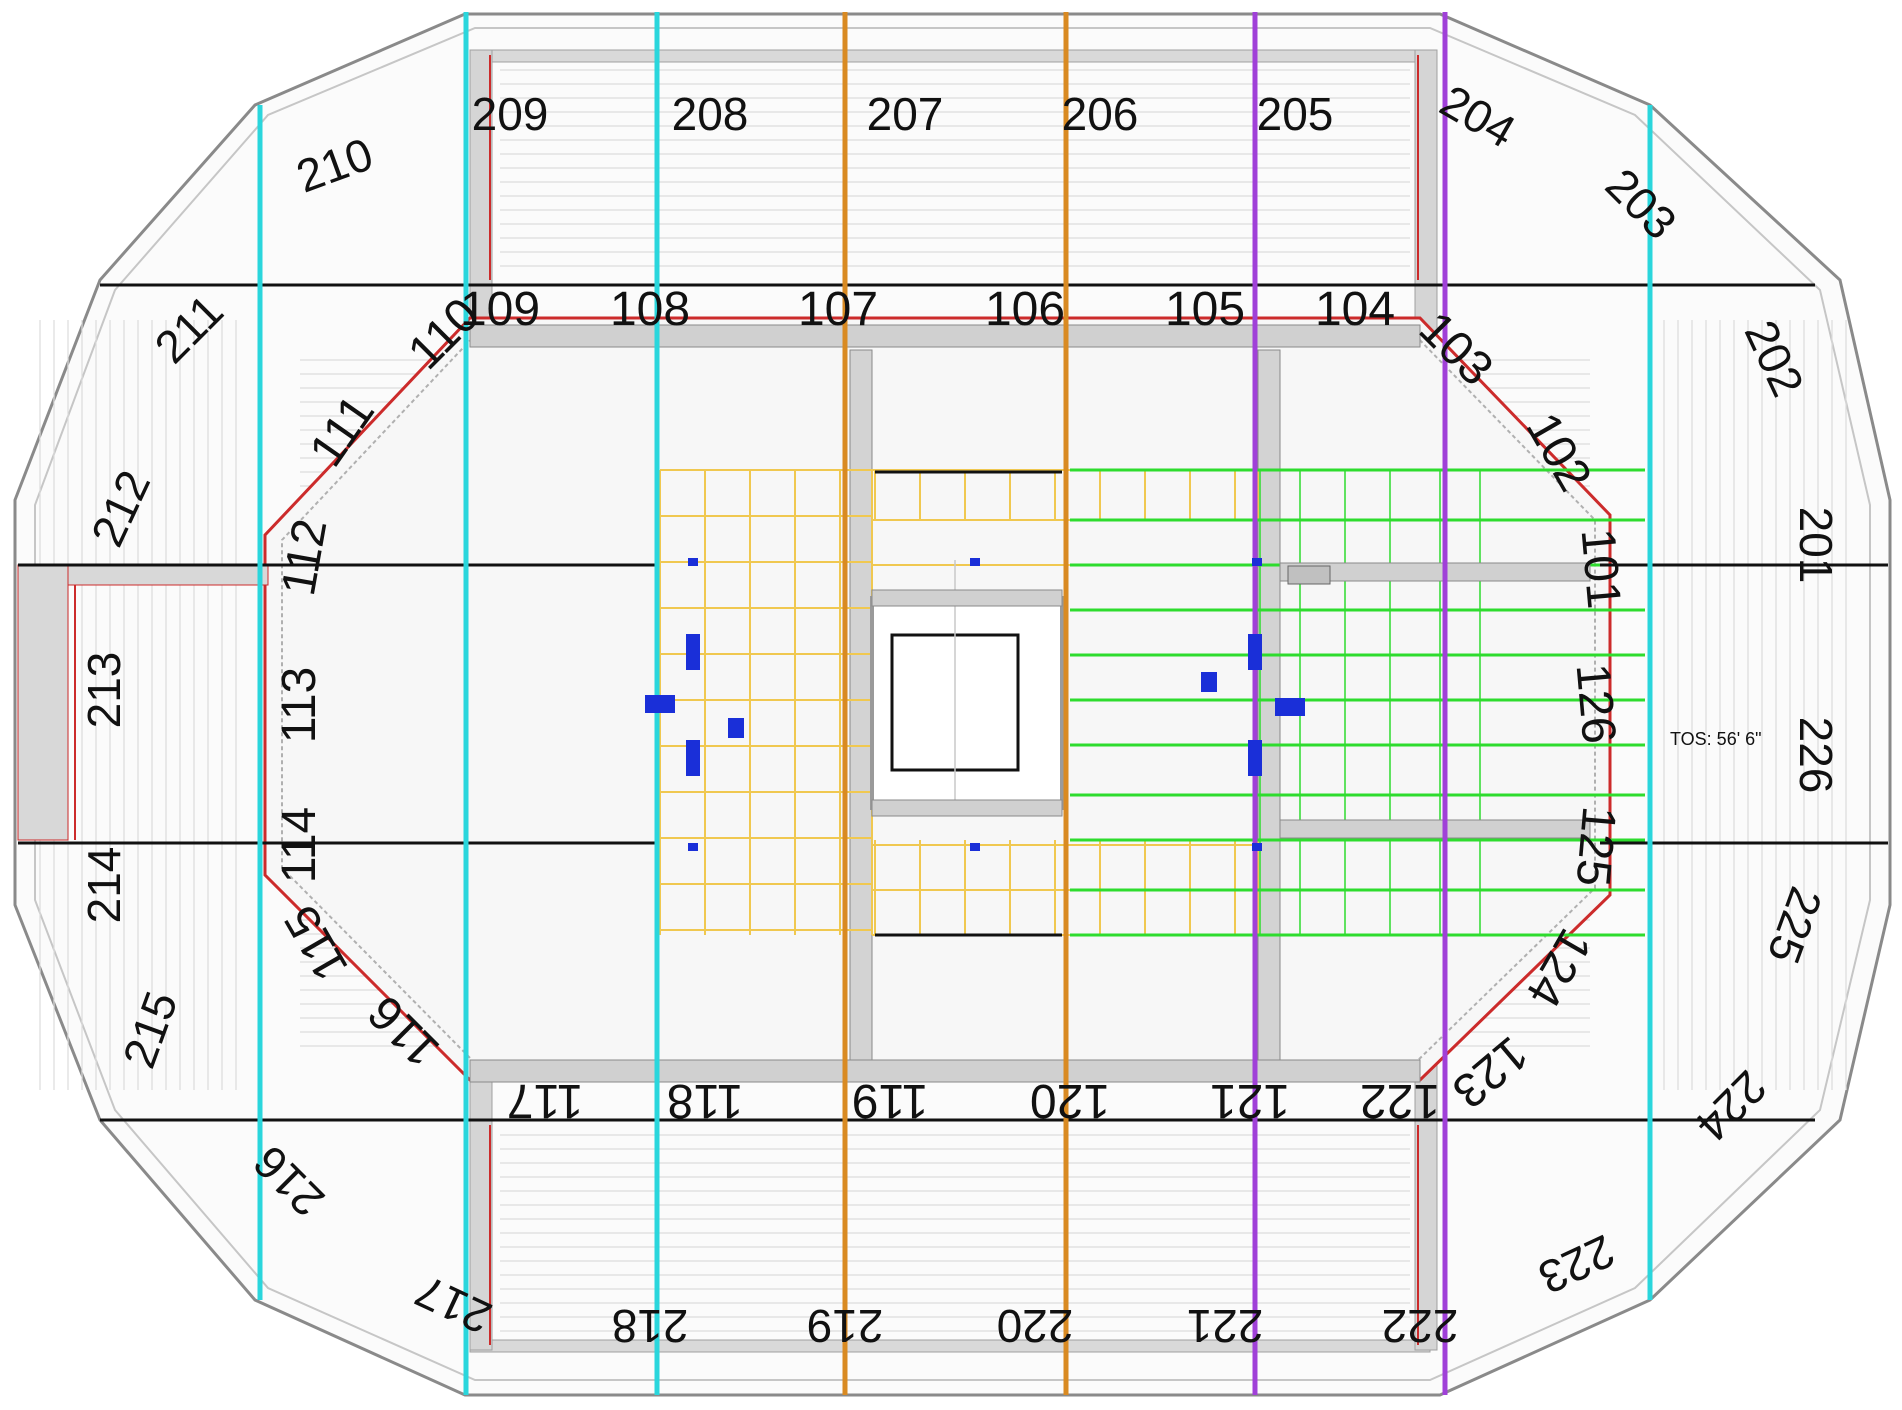 Image resolution: width=1902 pixels, height=1410 pixels. I want to click on section-label-105: 105, so click(1205, 309).